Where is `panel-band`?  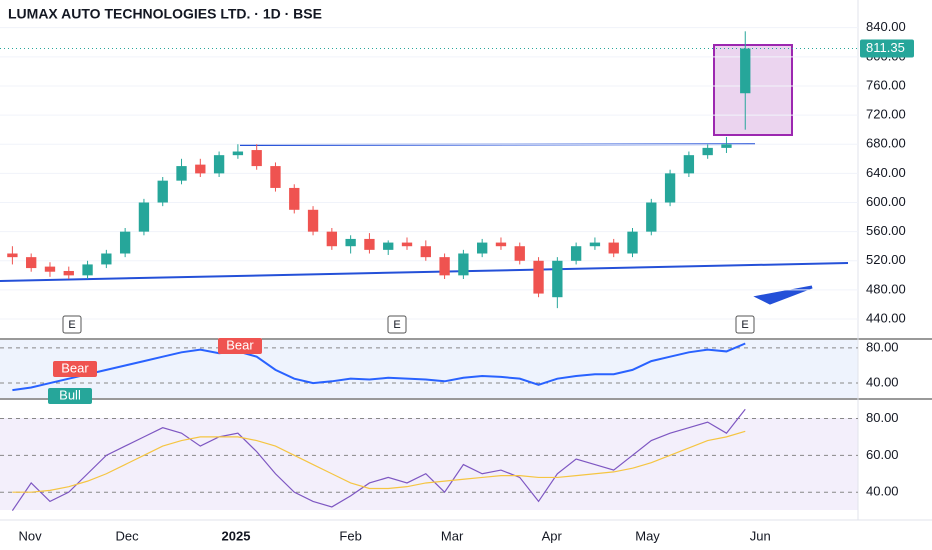
panel-band is located at coordinates (429, 369).